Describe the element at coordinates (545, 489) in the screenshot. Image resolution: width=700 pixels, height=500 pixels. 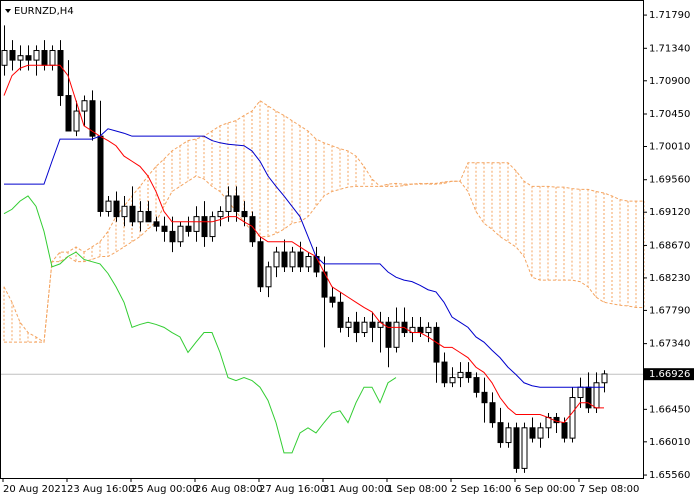
I see `x-tick-label: 6 Sep 00:00` at that location.